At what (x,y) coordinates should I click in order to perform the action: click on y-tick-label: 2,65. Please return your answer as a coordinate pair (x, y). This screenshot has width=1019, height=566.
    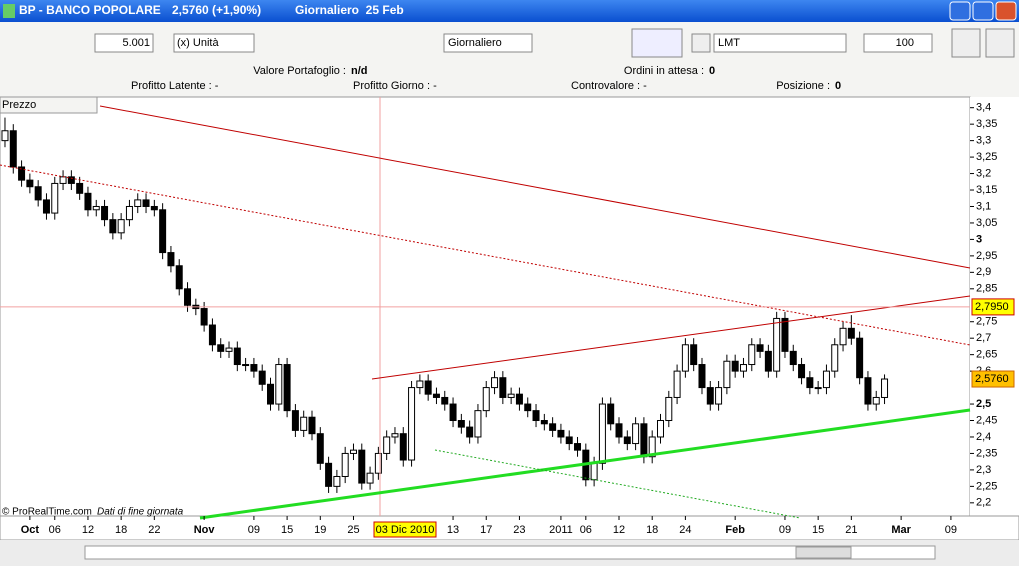
    Looking at the image, I should click on (986, 355).